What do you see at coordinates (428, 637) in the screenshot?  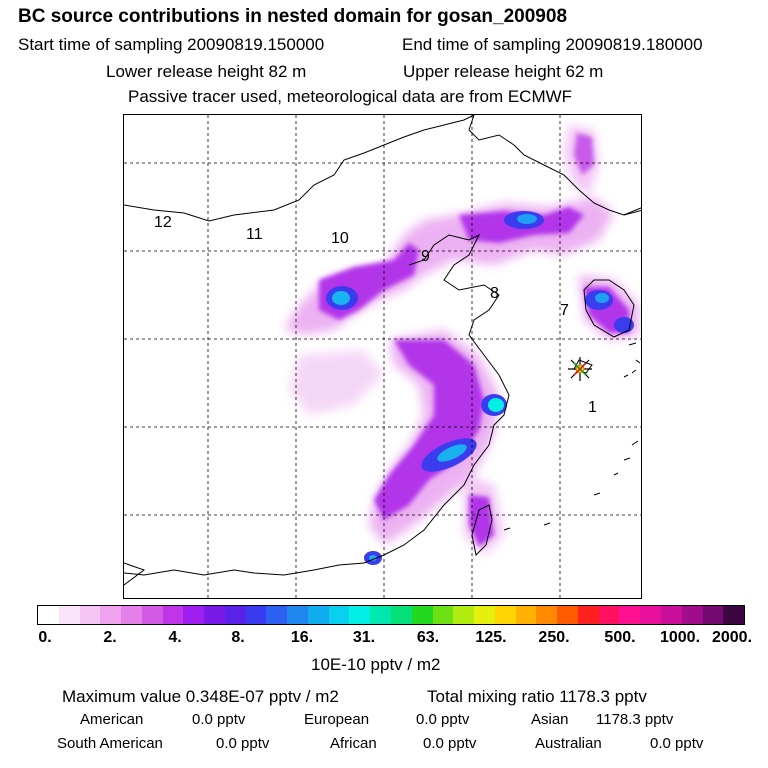 I see `scale-tick-label: 63.` at bounding box center [428, 637].